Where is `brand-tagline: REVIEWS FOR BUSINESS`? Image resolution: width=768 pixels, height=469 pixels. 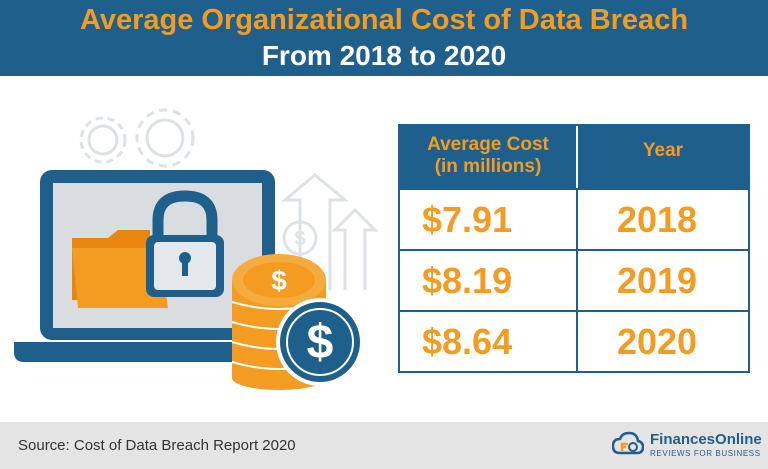
brand-tagline: REVIEWS FOR BUSINESS is located at coordinates (705, 453).